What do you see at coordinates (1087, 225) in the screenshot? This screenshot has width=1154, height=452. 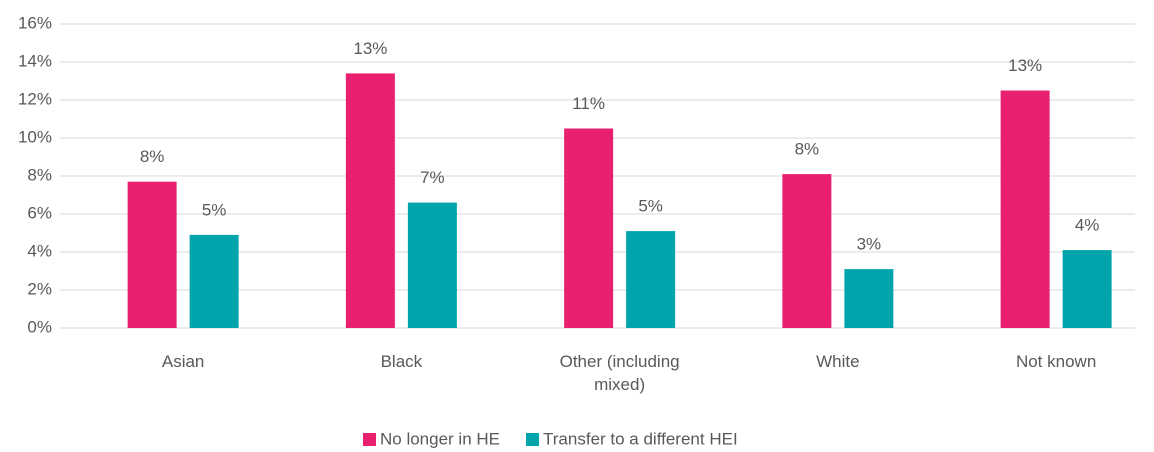 I see `data-label: 4%` at bounding box center [1087, 225].